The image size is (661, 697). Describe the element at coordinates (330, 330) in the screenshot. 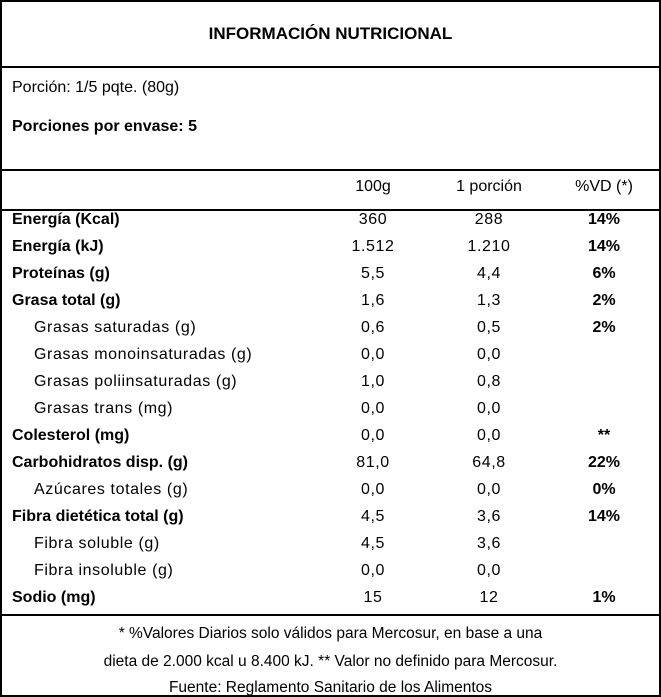

I see `table-row: Grasas saturadas (g) 0,6 0,5 2%` at that location.